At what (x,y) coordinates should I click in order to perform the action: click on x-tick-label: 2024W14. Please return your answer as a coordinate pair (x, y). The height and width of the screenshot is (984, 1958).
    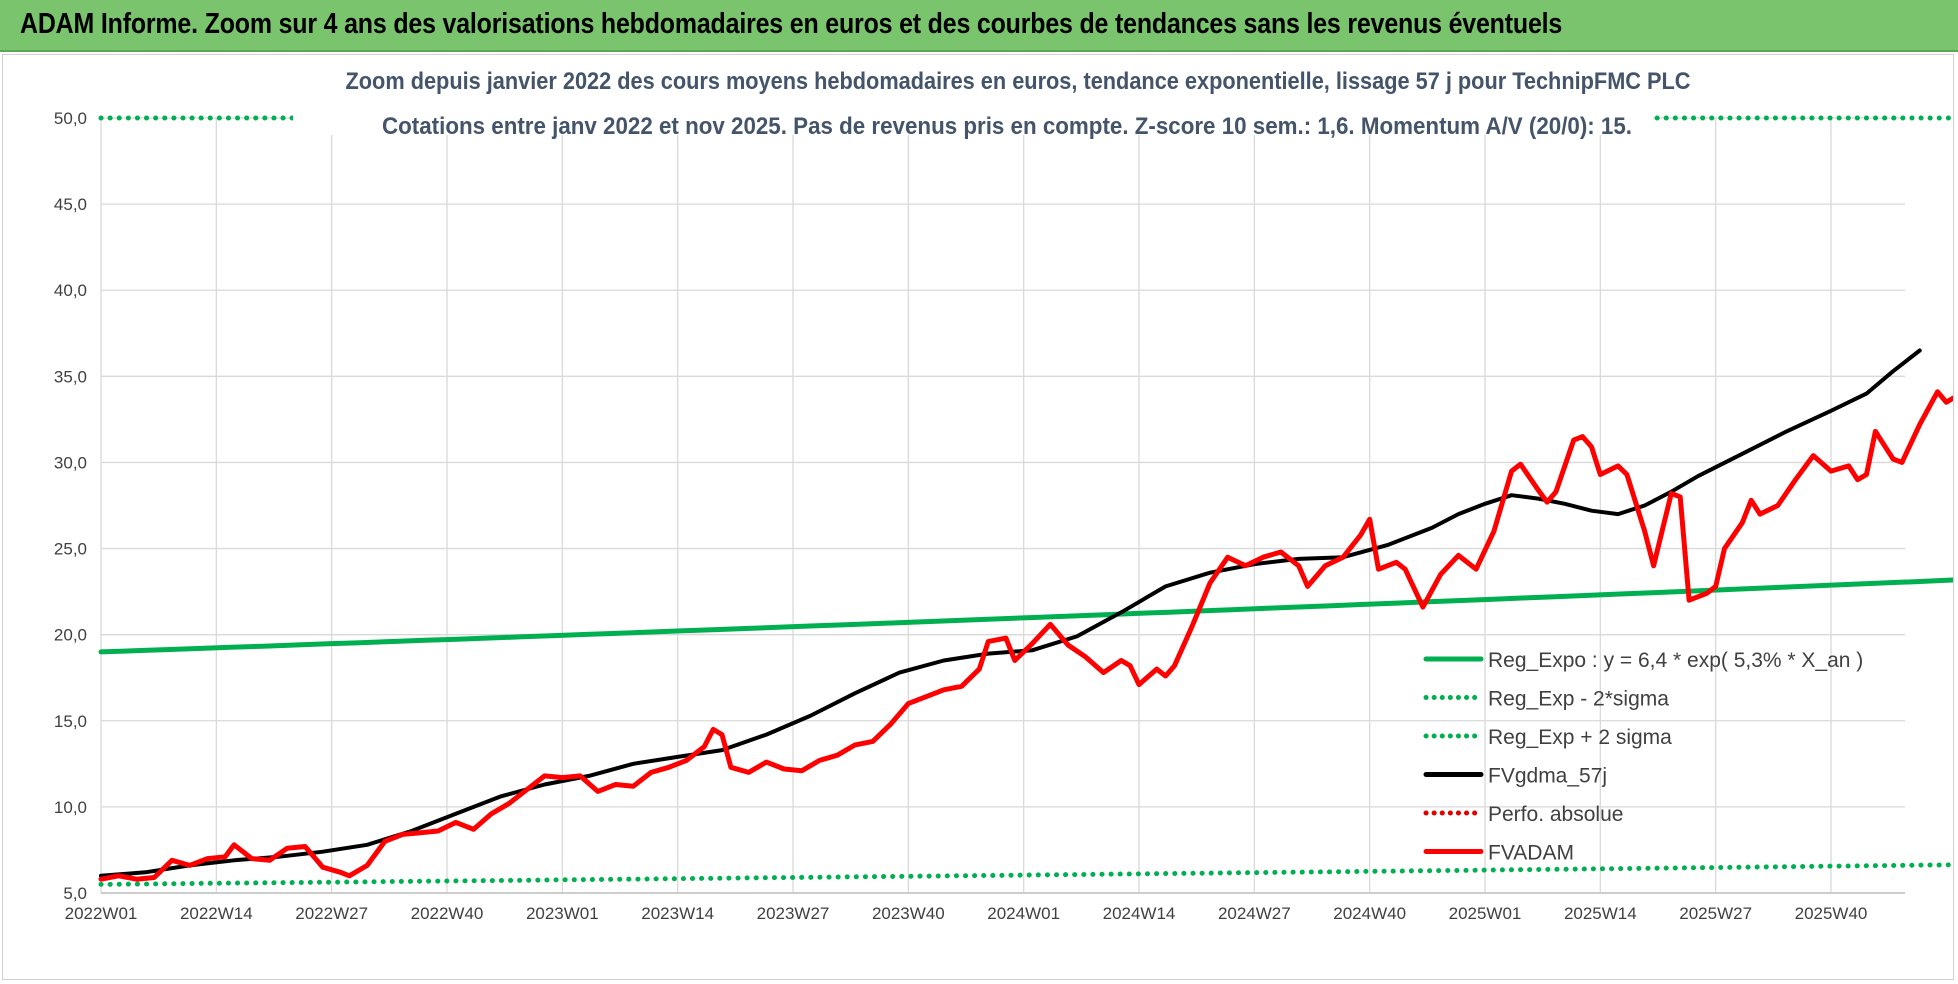
    Looking at the image, I should click on (1139, 913).